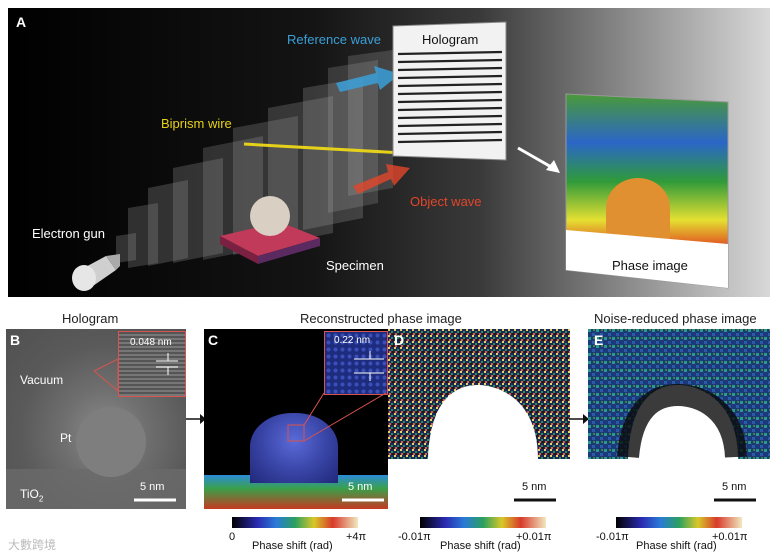  Describe the element at coordinates (535, 158) in the screenshot. I see `output-arrow` at that location.